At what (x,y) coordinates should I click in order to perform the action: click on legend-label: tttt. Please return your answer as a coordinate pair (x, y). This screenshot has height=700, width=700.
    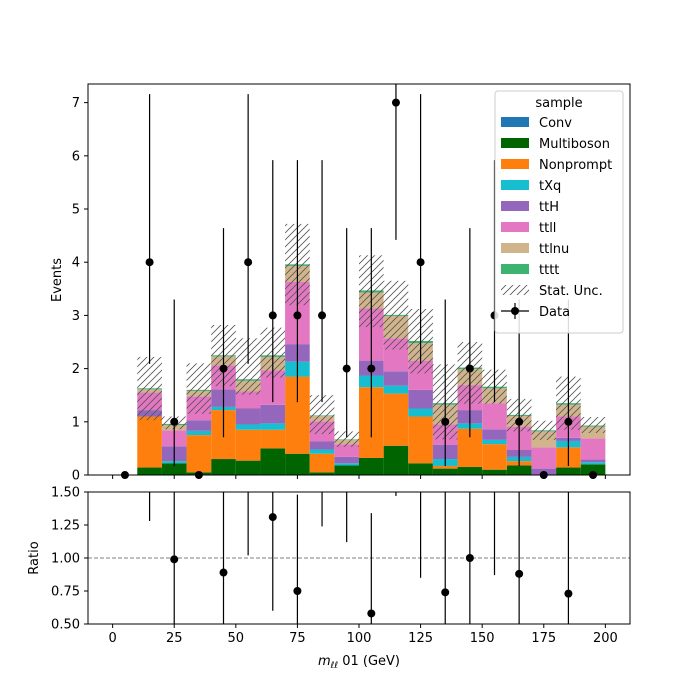
    Looking at the image, I should click on (549, 270).